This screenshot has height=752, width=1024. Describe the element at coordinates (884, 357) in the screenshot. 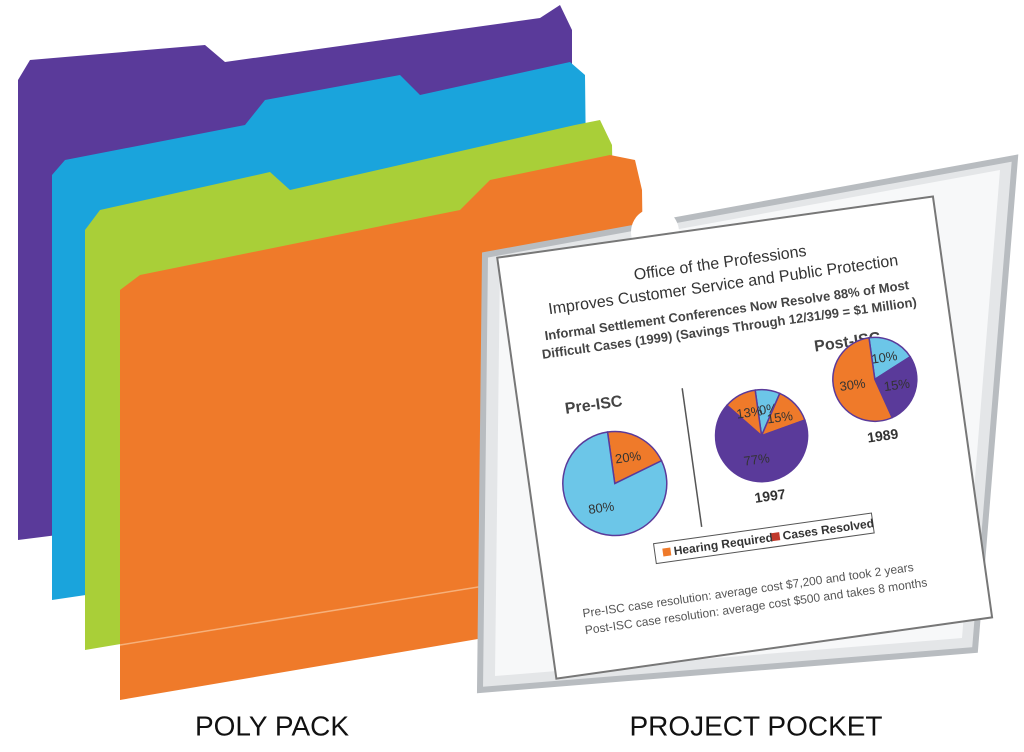

I see `slice-label: 10%` at that location.